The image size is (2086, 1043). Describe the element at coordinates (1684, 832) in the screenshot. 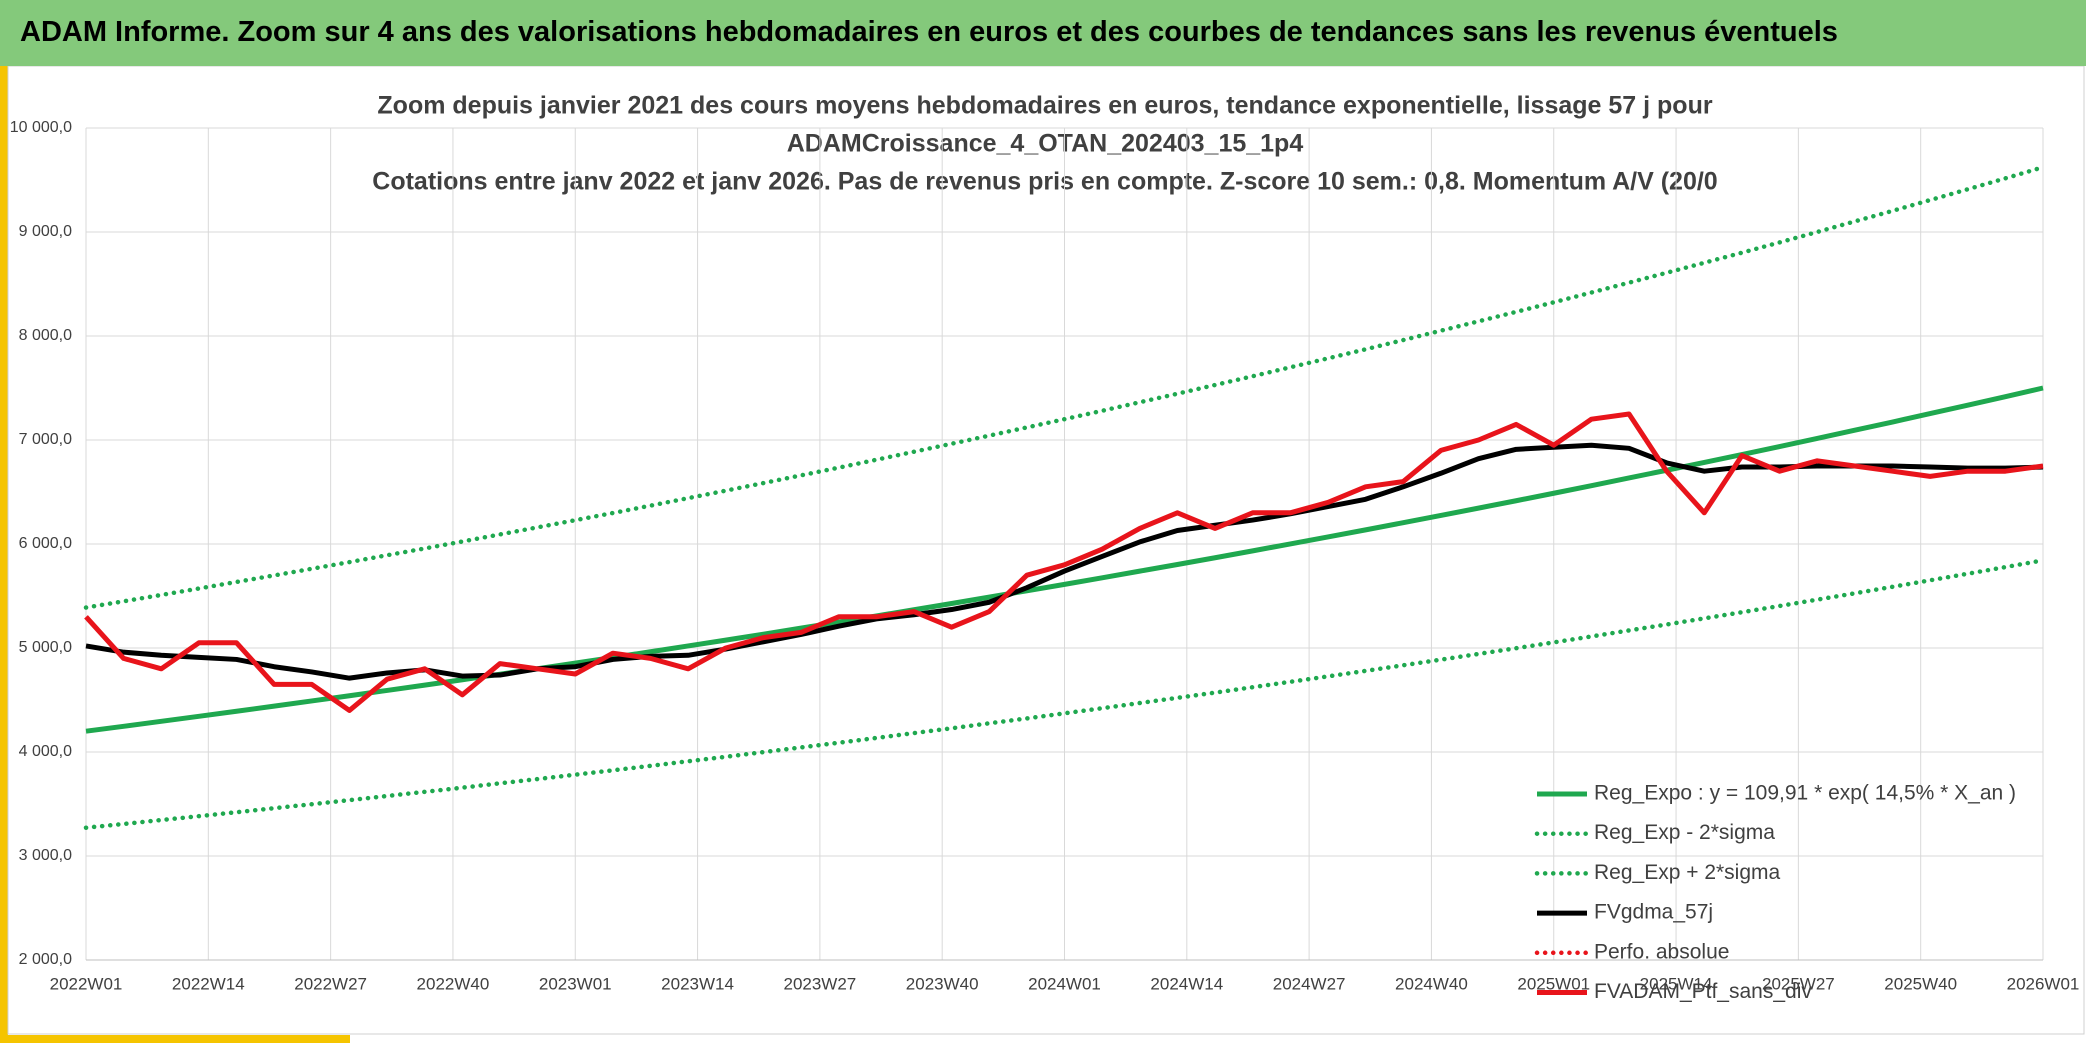

I see `legend-label: Reg_Exp - 2*sigma` at that location.